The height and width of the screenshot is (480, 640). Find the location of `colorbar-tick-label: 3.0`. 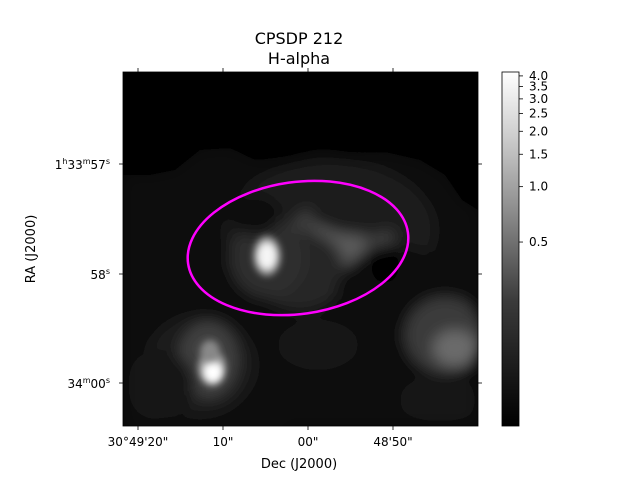

colorbar-tick-label: 3.0 is located at coordinates (538, 99).